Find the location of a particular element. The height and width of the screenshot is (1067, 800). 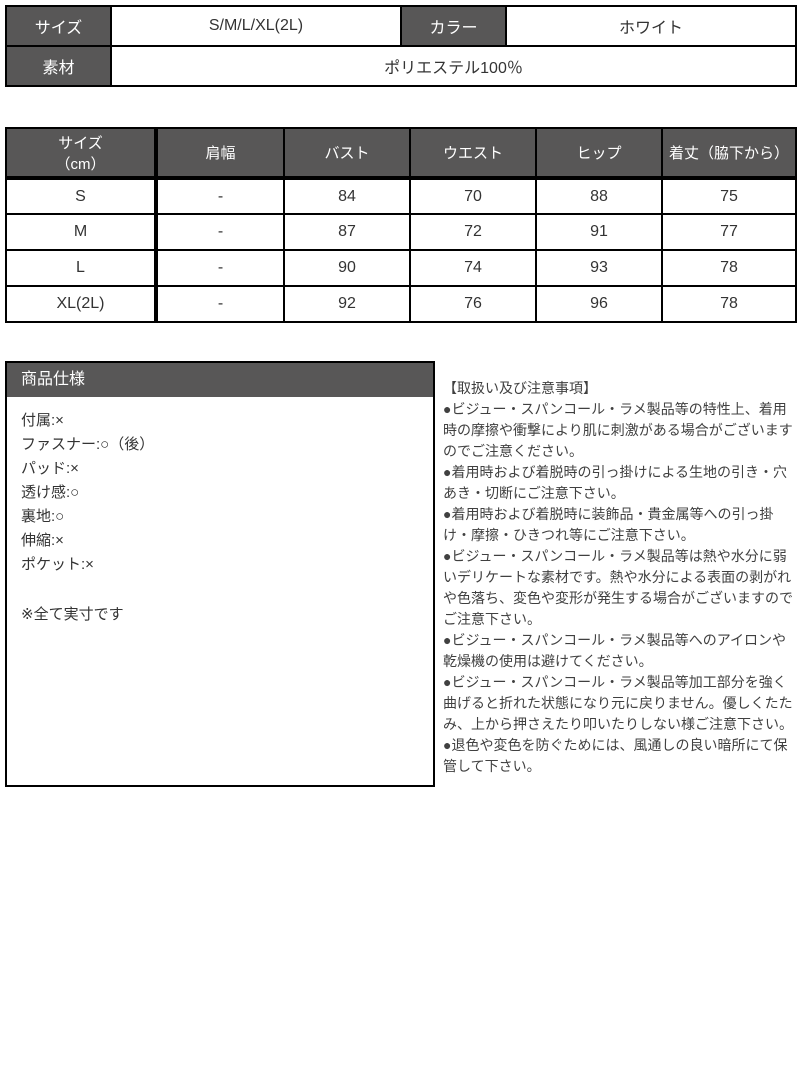

product-info-table: サイズ S/M/L/XL(2L) カラー ホワイト 素材 ポリエステル100％ is located at coordinates (401, 46).